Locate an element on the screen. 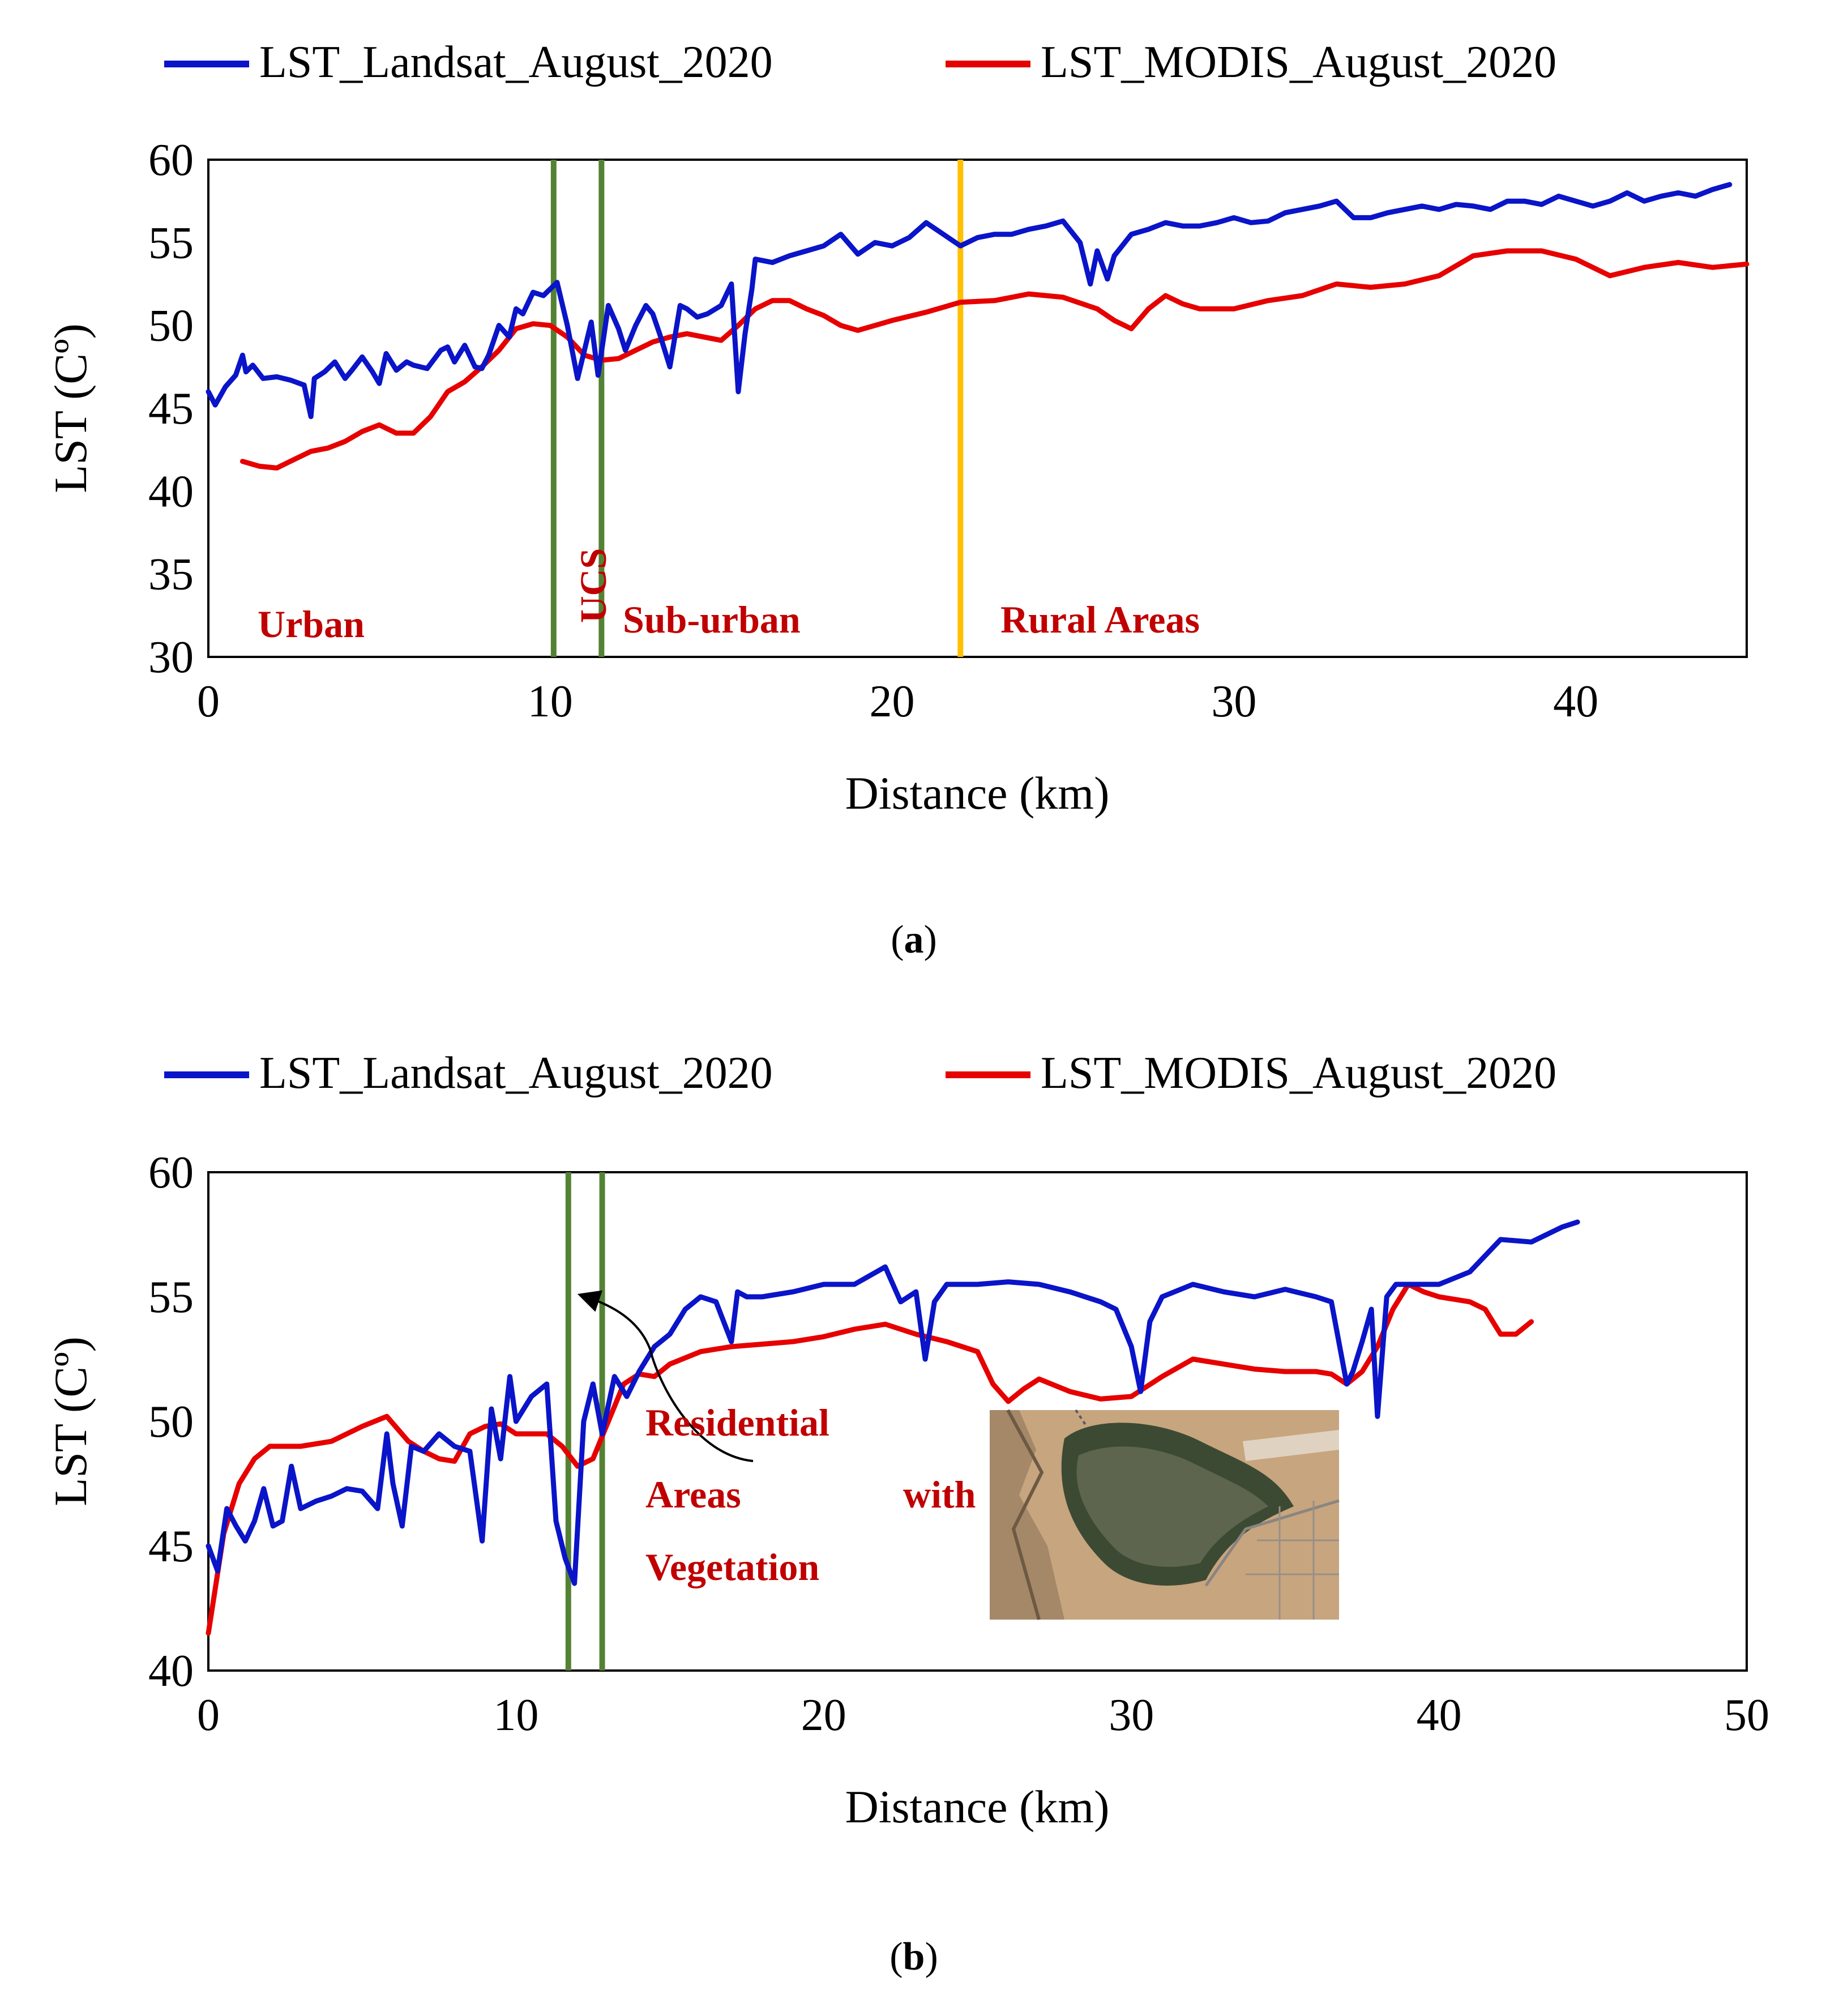 The image size is (1839, 2016). x-tick-label-a-30: 30 is located at coordinates (1233, 702).